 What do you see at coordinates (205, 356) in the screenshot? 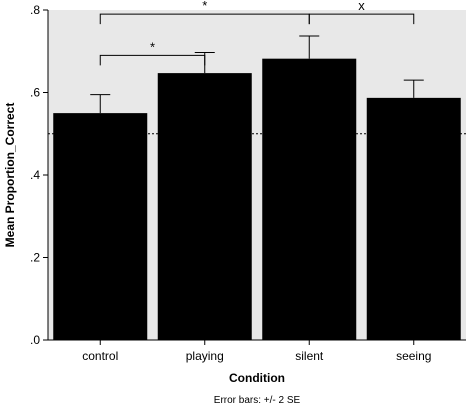
I see `x-tick-label: playing` at bounding box center [205, 356].